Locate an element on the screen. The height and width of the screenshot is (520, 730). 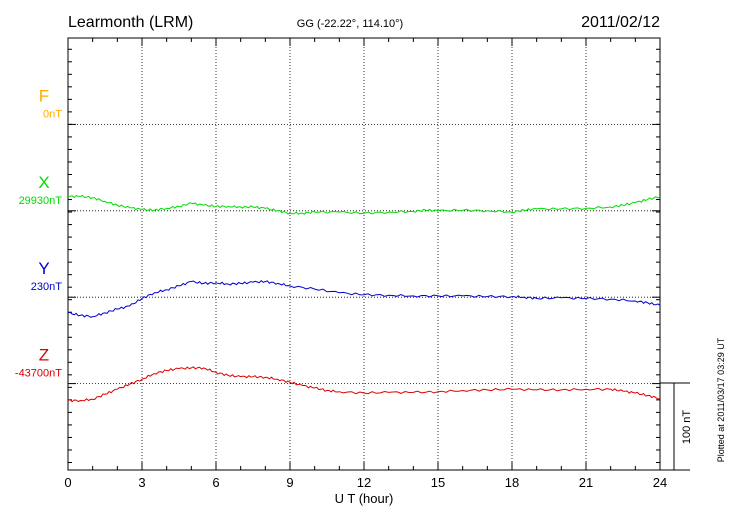
date-label: 2011/02/12 is located at coordinates (620, 22).